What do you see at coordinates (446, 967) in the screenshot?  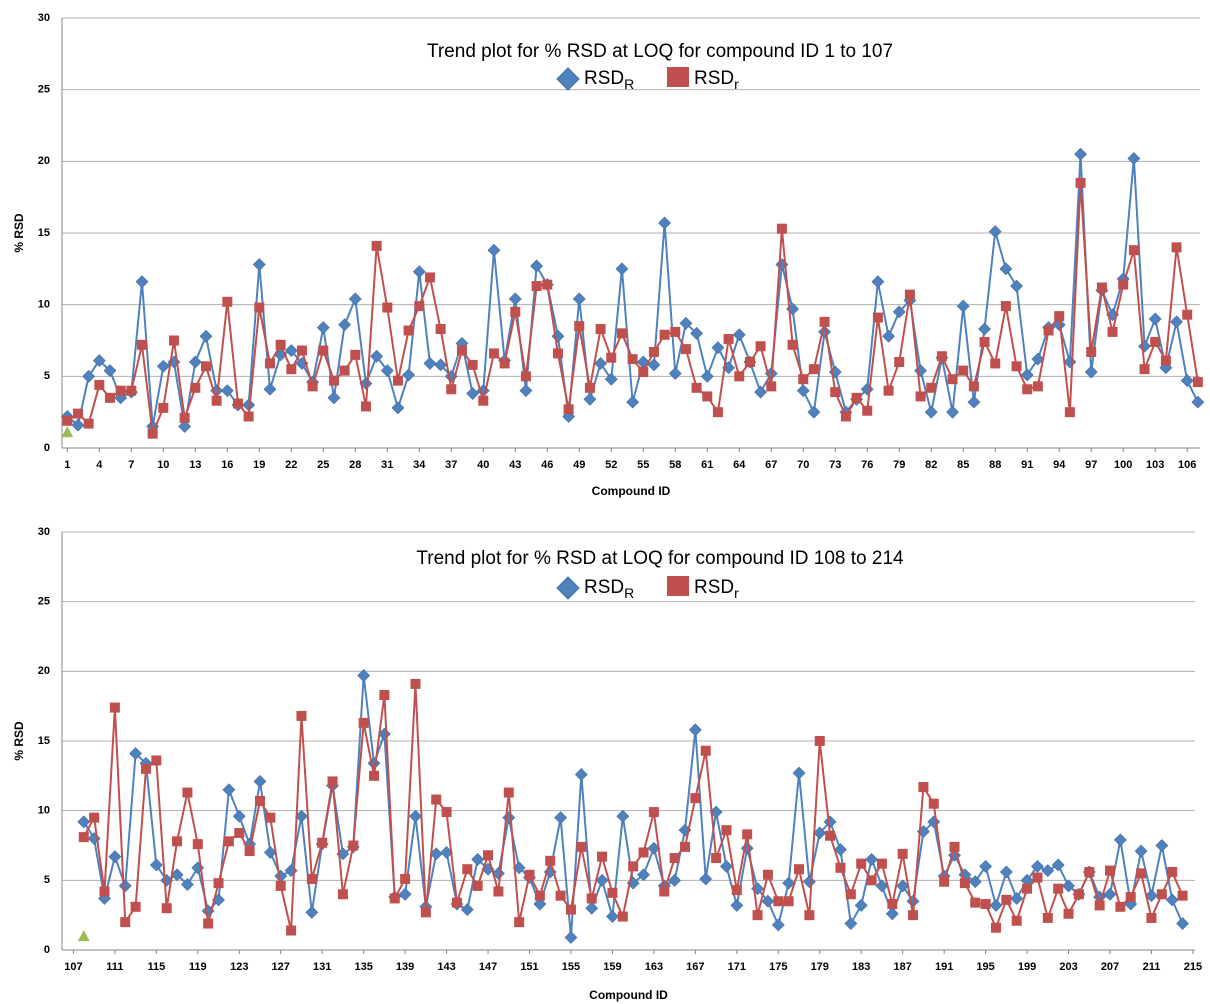 I see `x-tick-label: 143` at bounding box center [446, 967].